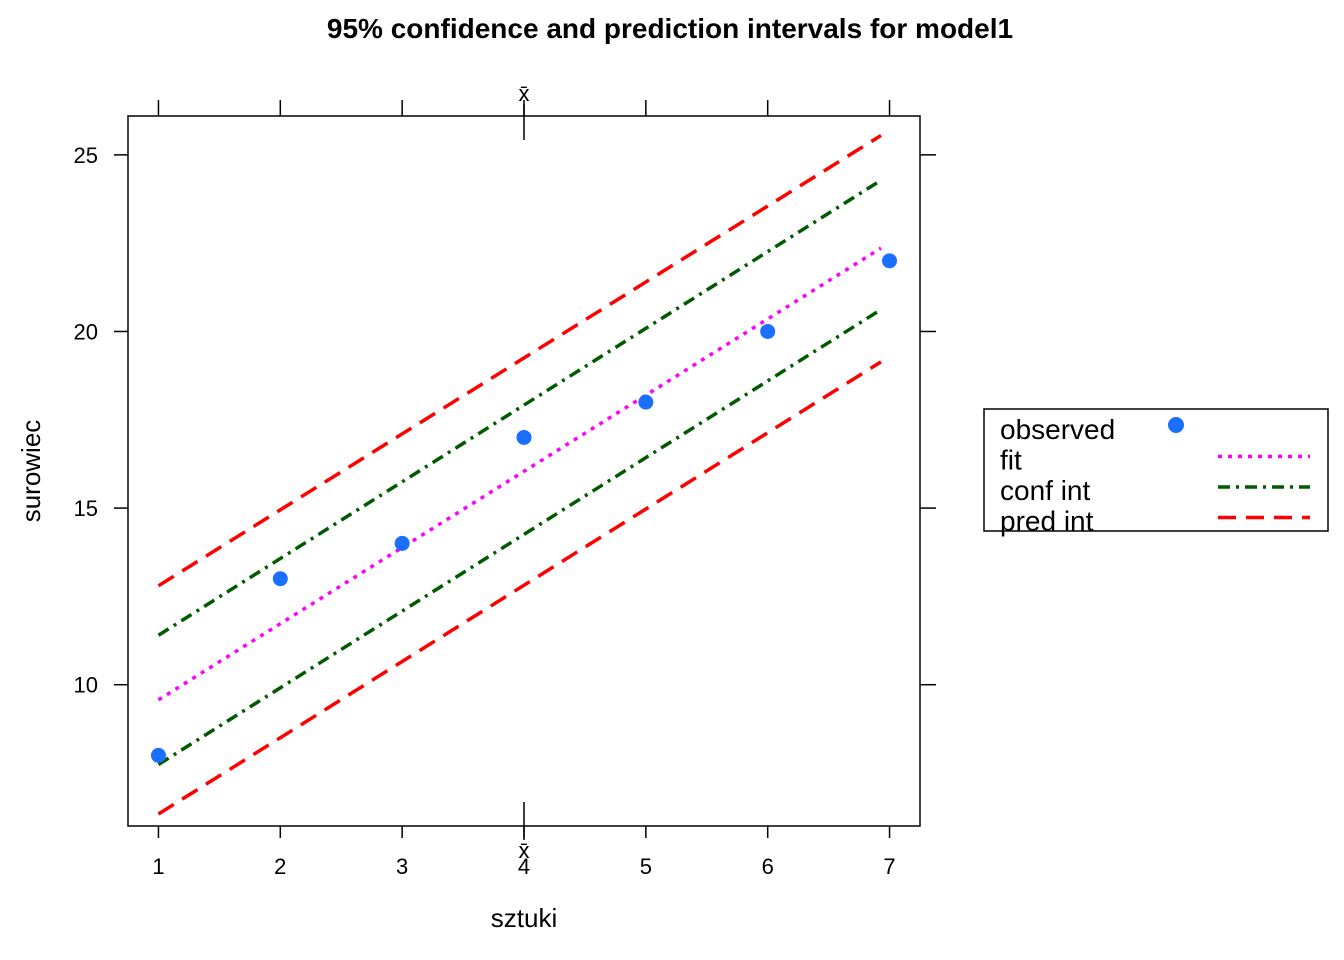 This screenshot has width=1344, height=960. Describe the element at coordinates (524, 850) in the screenshot. I see `xbar-bottom-label: x̄` at that location.